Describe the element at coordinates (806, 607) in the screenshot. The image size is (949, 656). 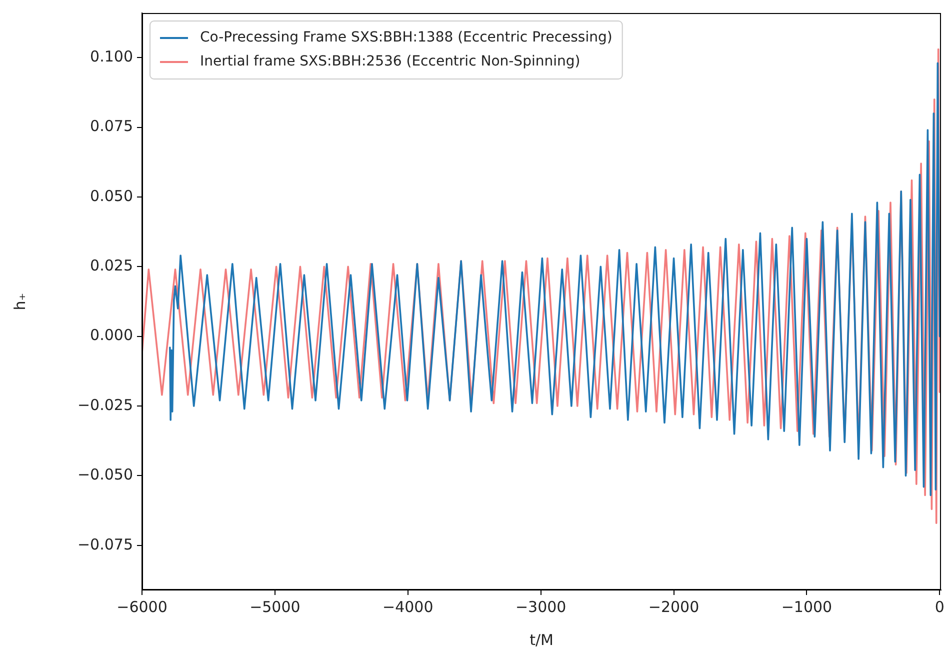
I see `x-tick-label: −1000` at that location.